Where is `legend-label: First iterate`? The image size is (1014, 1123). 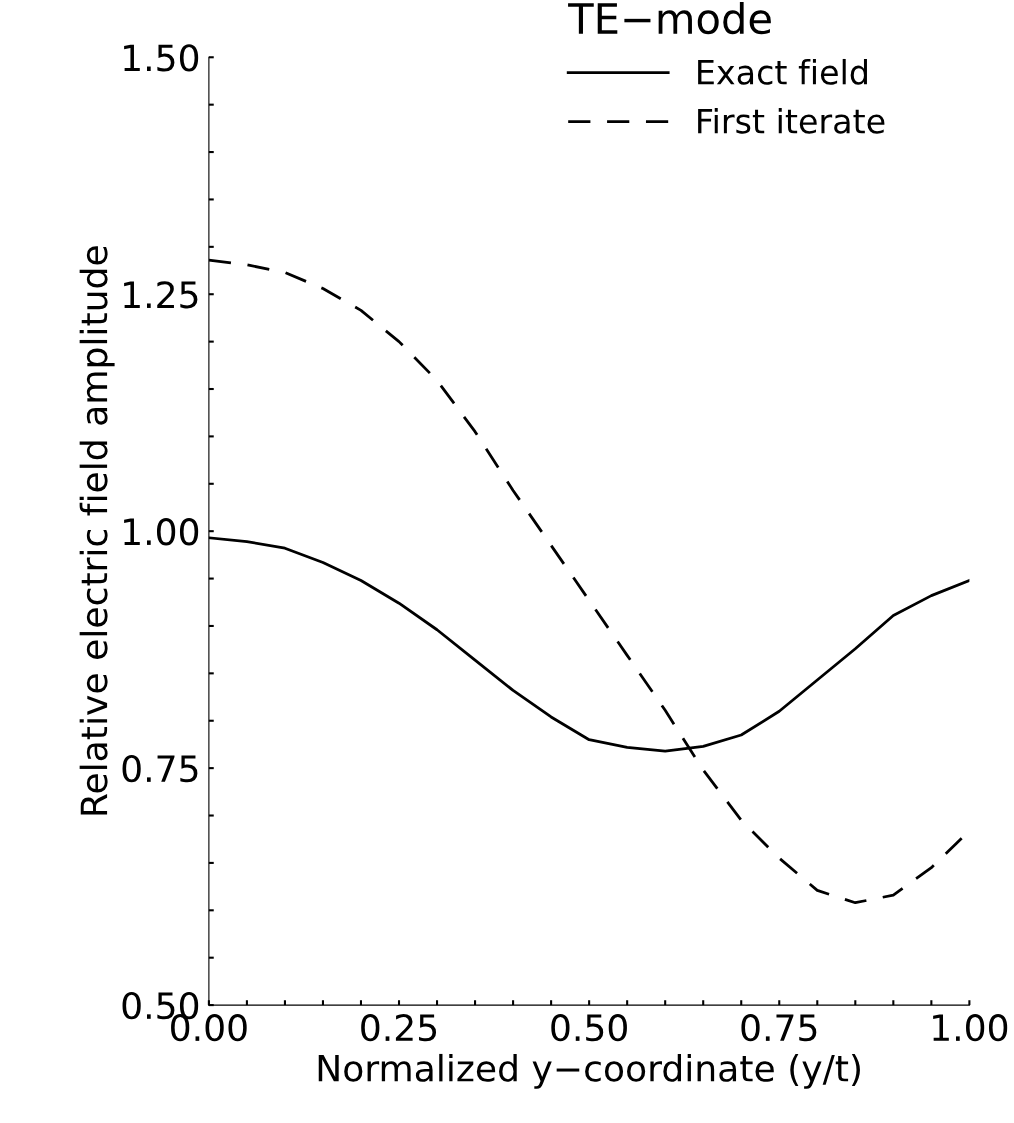
legend-label: First iterate is located at coordinates (791, 120).